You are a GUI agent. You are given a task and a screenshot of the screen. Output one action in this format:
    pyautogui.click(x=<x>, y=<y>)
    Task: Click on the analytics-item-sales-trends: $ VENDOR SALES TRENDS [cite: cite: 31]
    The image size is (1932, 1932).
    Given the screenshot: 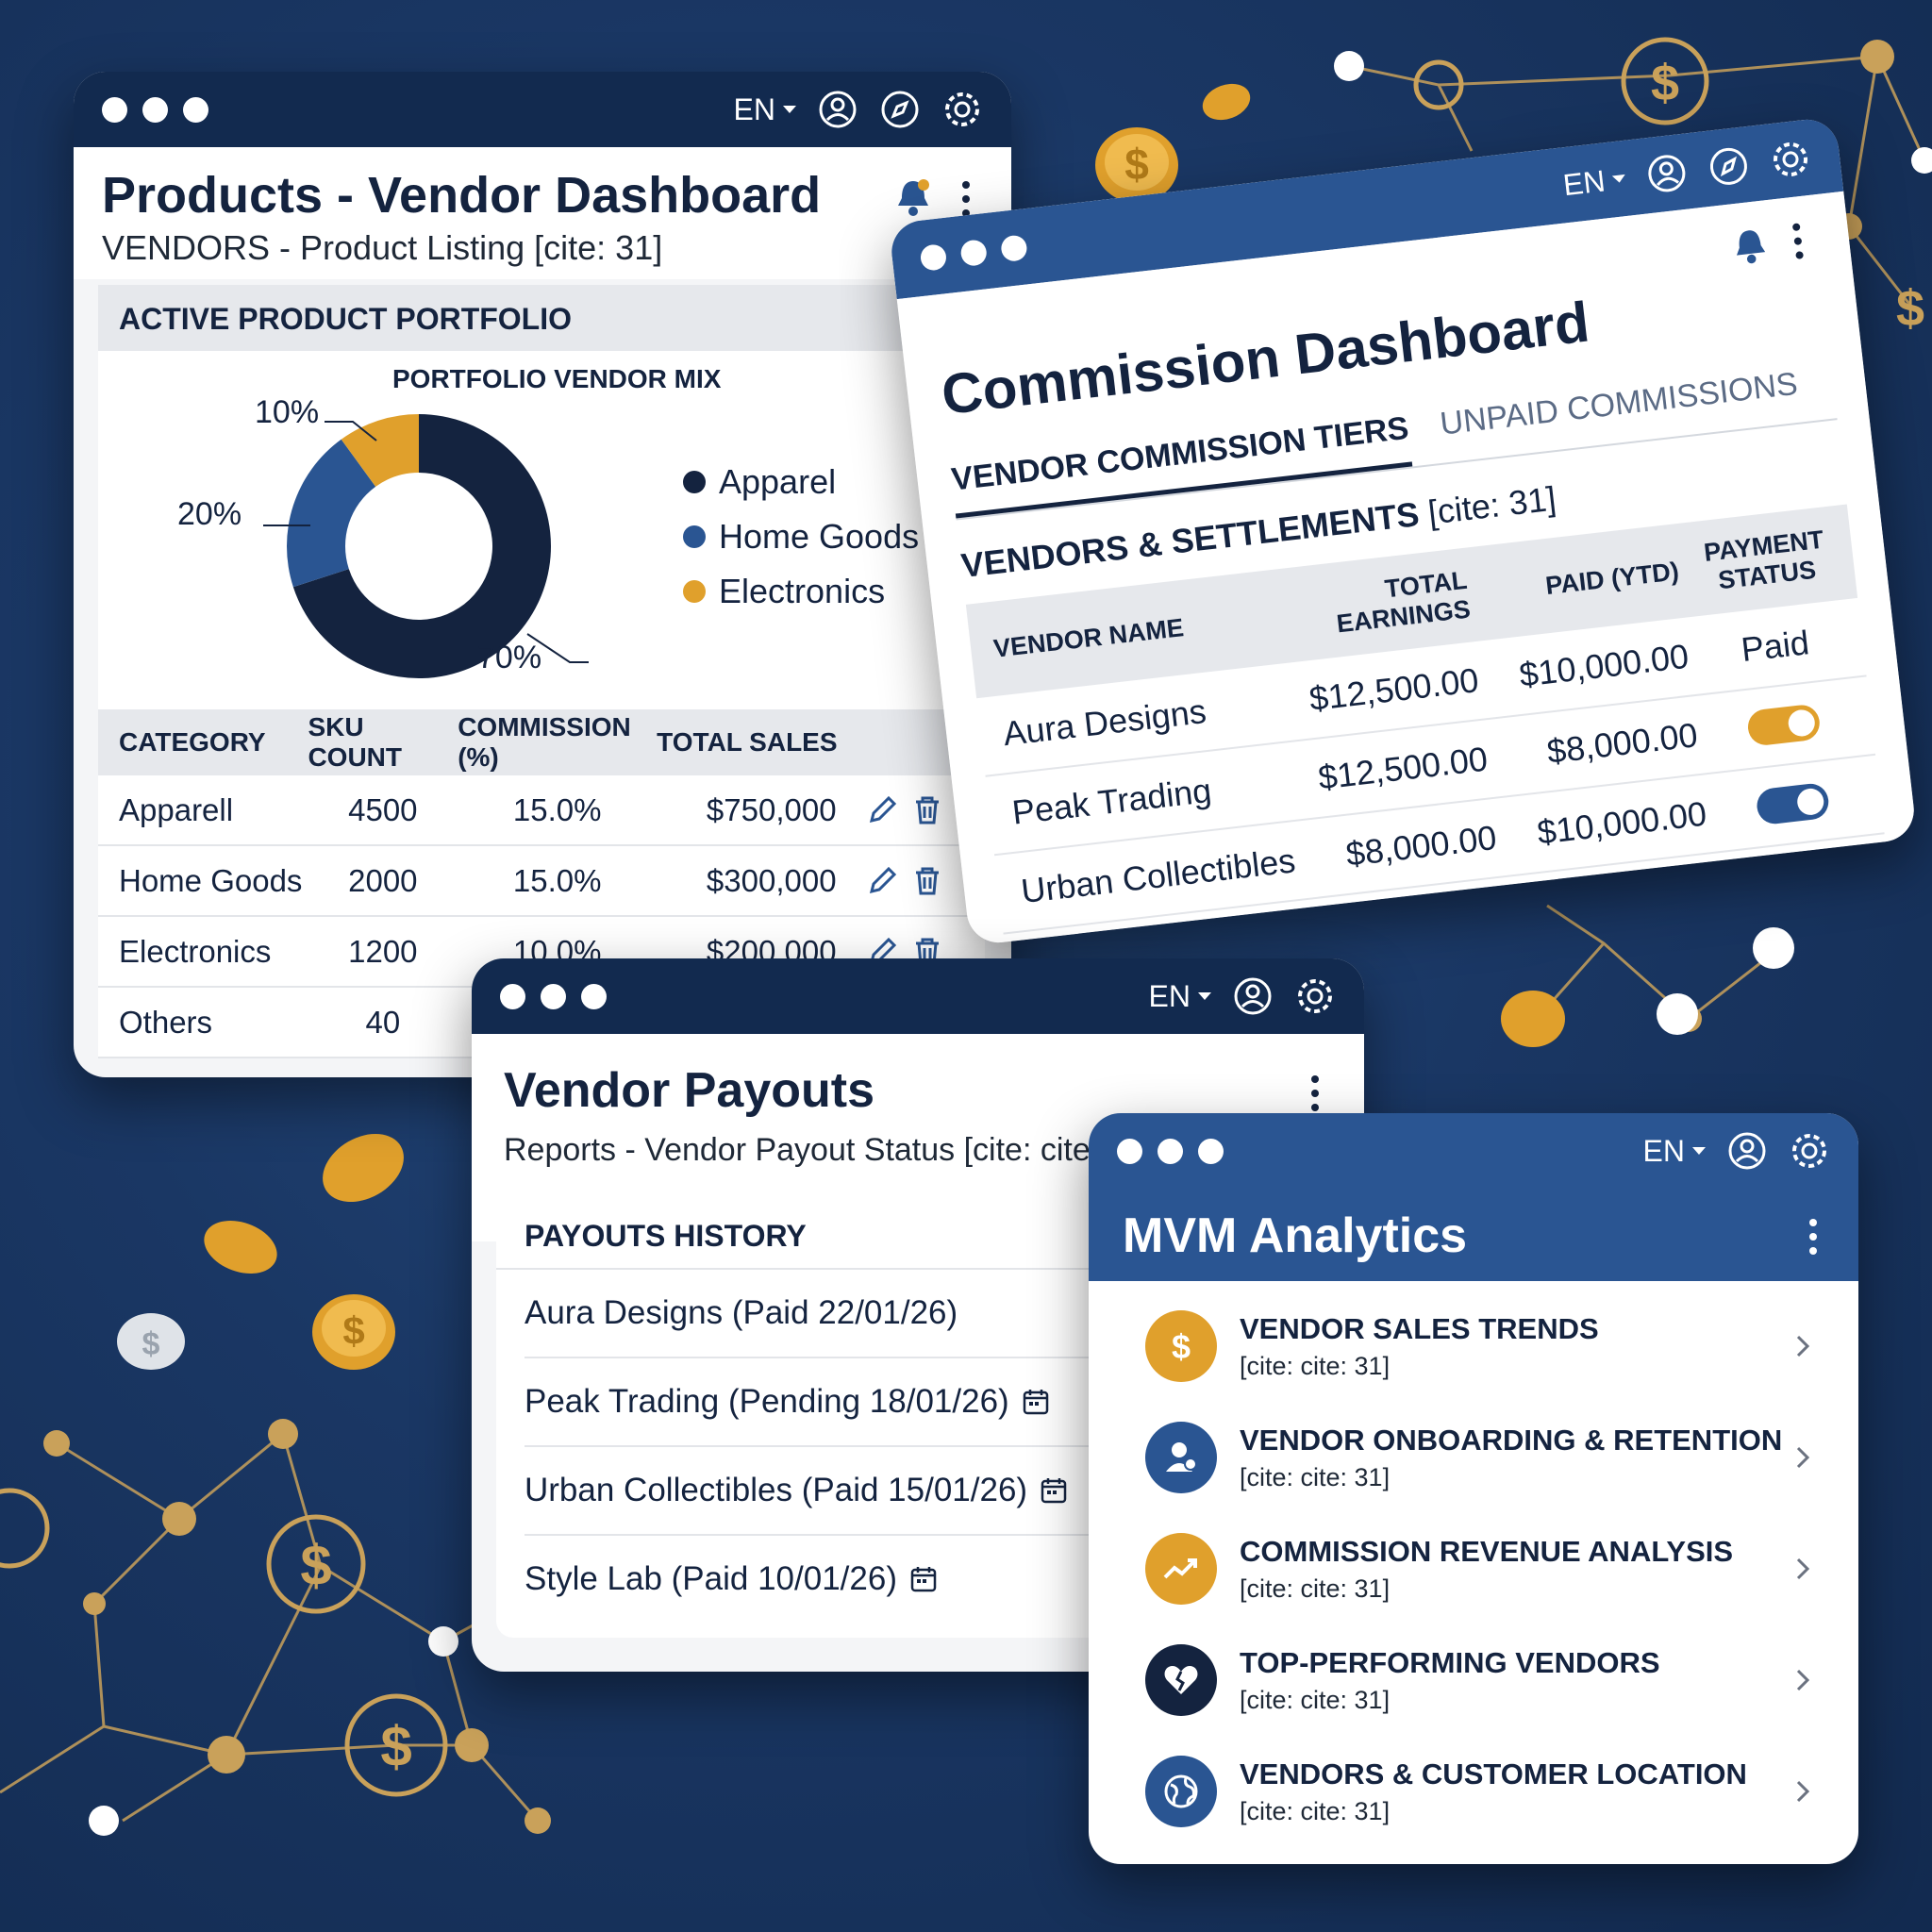 What is the action you would take?
    pyautogui.click(x=1481, y=1346)
    